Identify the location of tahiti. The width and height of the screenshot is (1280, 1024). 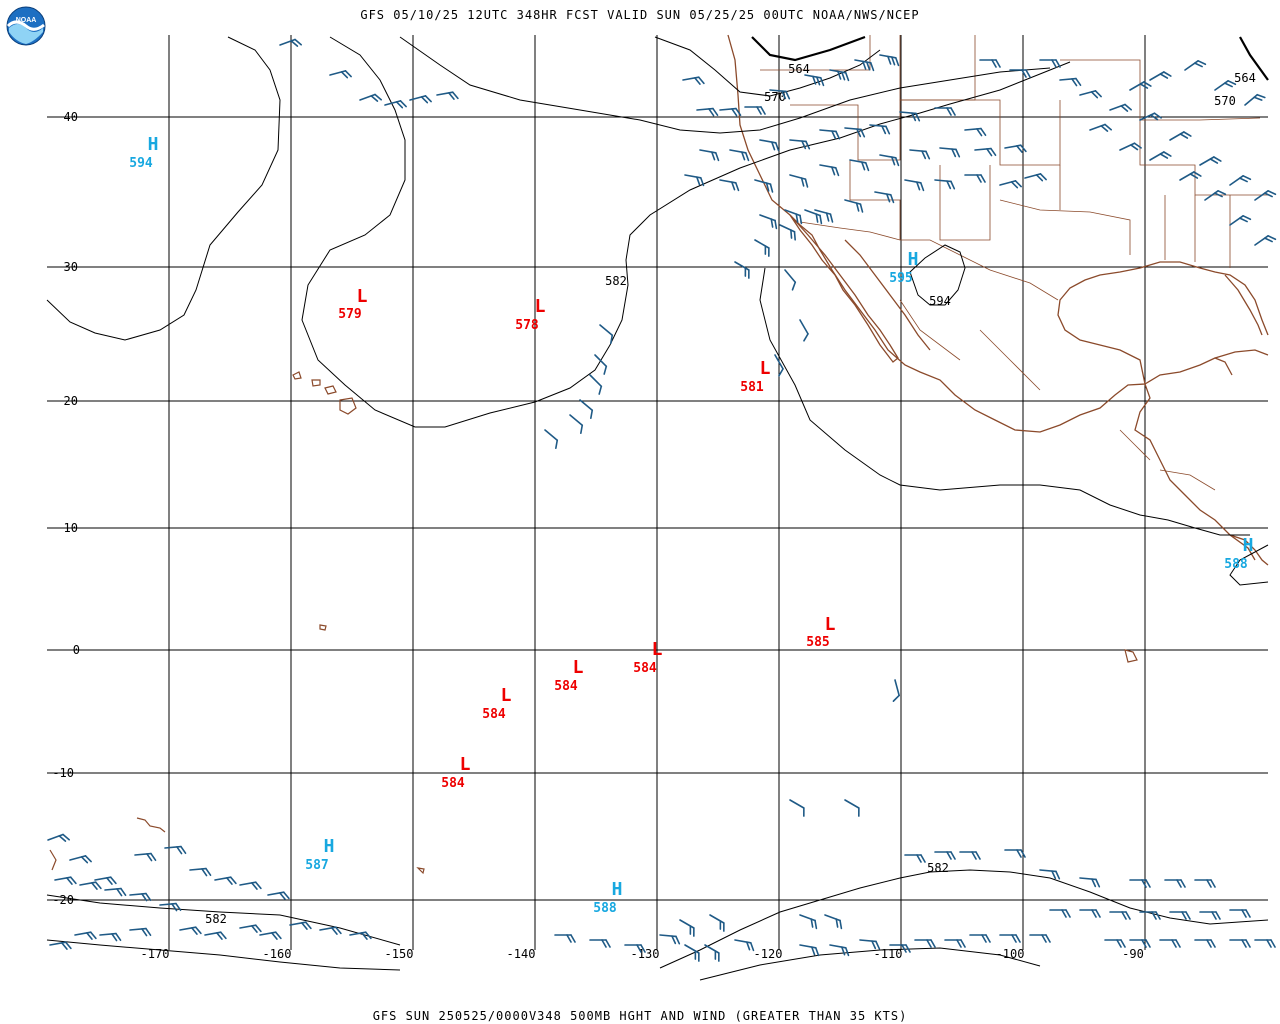
(420, 871).